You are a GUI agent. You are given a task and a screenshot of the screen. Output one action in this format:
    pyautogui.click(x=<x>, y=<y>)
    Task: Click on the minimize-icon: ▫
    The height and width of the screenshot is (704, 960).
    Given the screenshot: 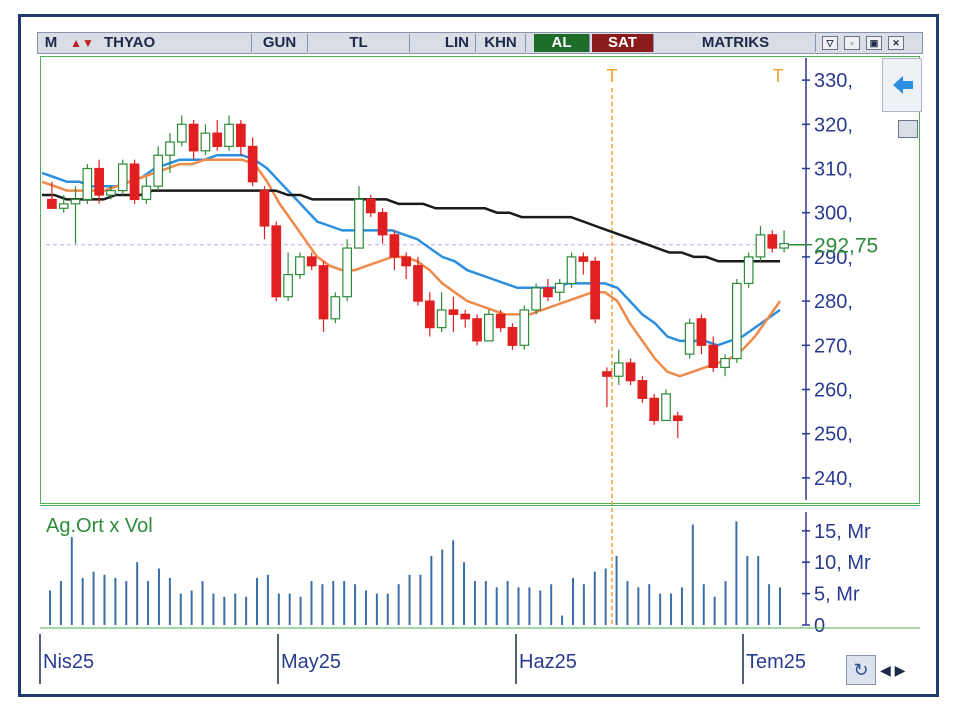 What is the action you would take?
    pyautogui.click(x=852, y=43)
    